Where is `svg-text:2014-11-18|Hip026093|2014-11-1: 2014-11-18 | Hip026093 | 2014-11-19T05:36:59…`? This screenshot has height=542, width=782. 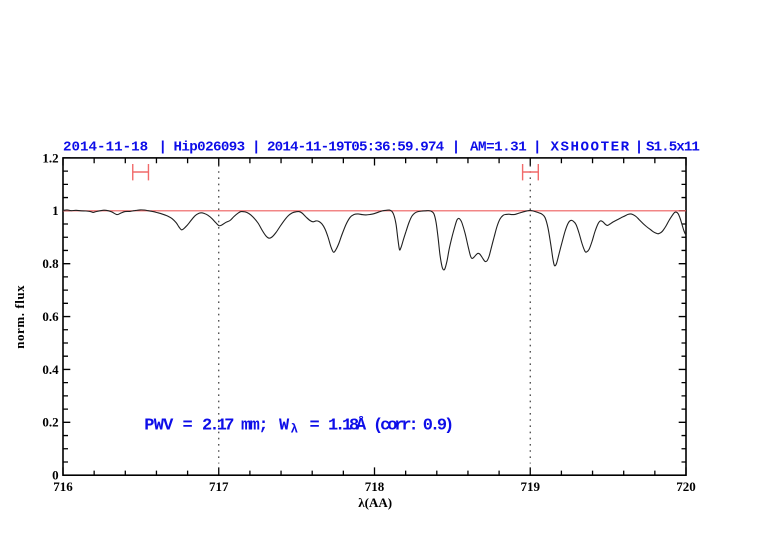 svg-text:2014-11-18|Hip026093|2014-11-1: 2014-11-18 | Hip026093 | 2014-11-19T05:36:59… is located at coordinates (381, 147).